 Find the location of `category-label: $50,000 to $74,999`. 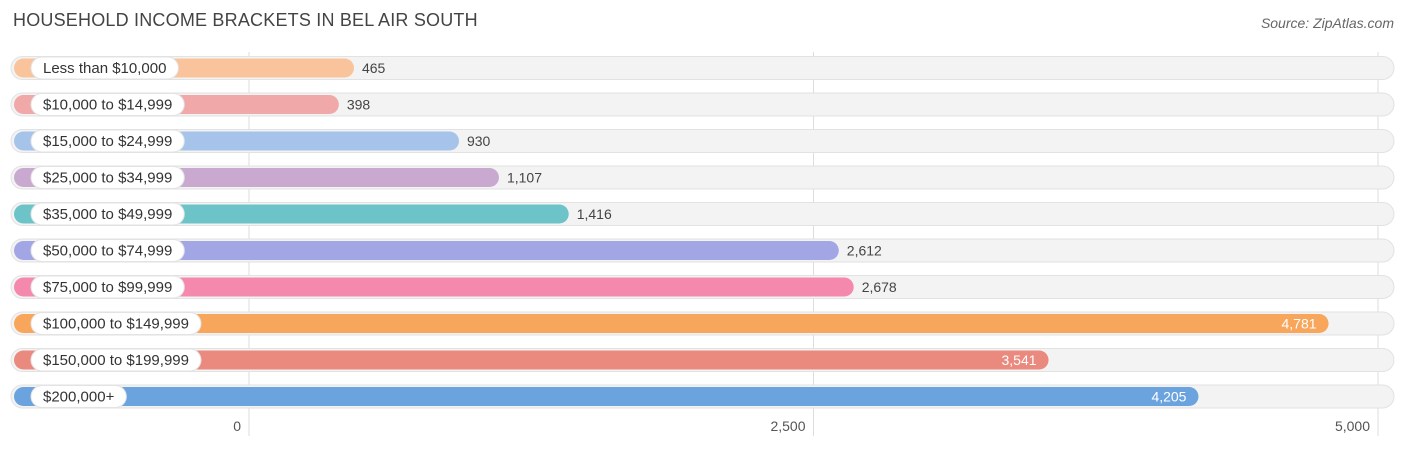

category-label: $50,000 to $74,999 is located at coordinates (107, 251).